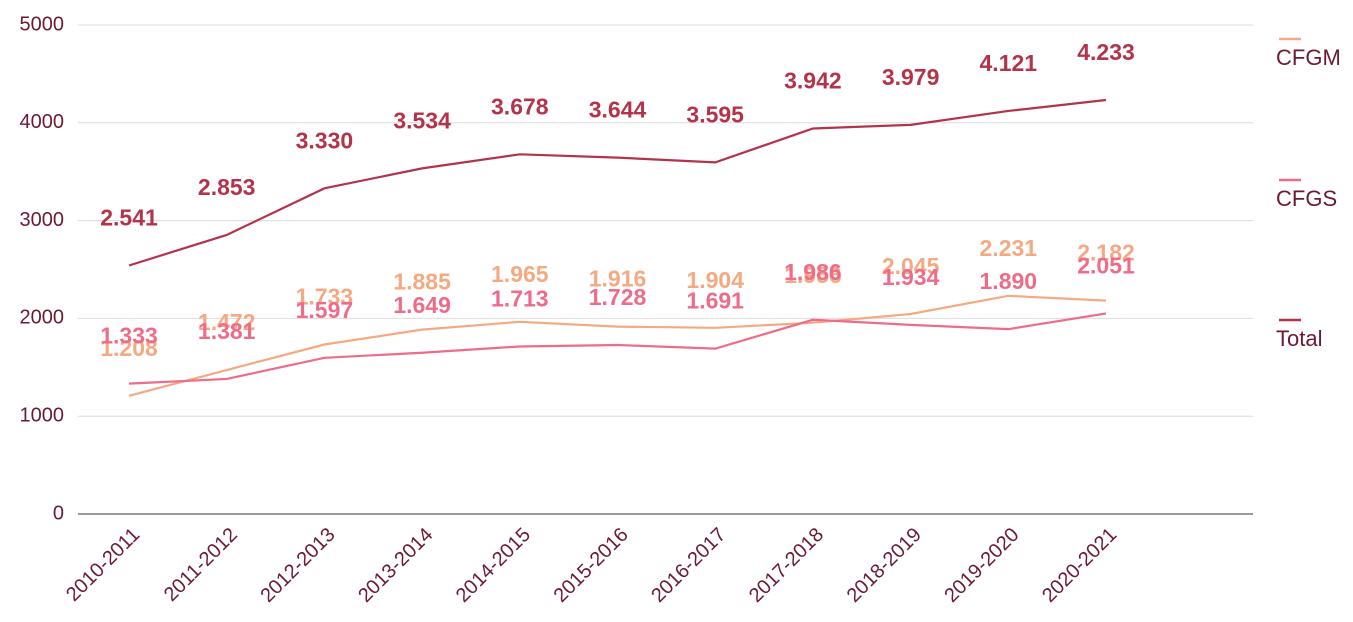  I want to click on value-label: 3.595, so click(715, 114).